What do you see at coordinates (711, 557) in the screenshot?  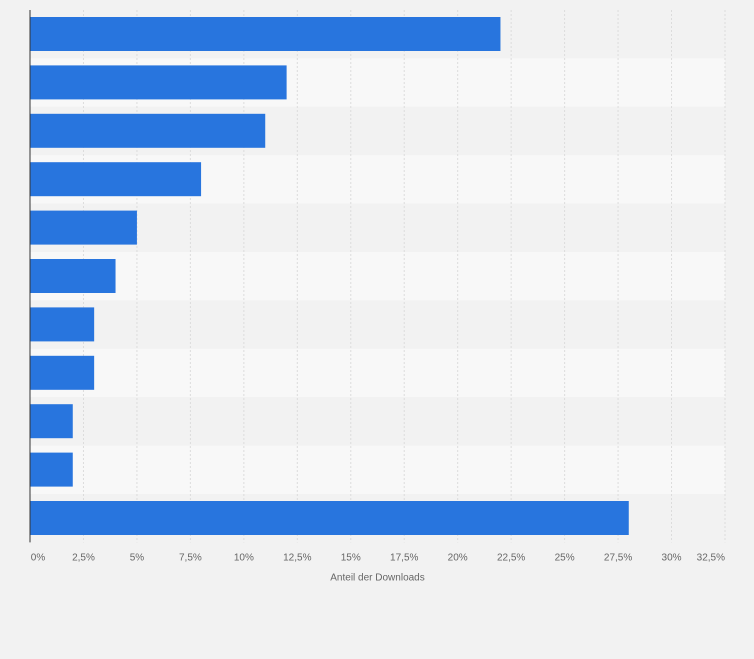 I see `x-tick-label: 32,5%` at bounding box center [711, 557].